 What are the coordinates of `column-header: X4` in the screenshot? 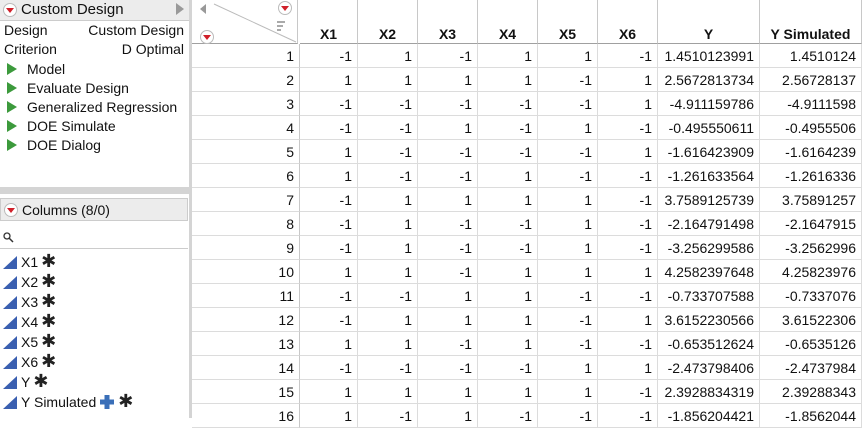 It's located at (508, 22).